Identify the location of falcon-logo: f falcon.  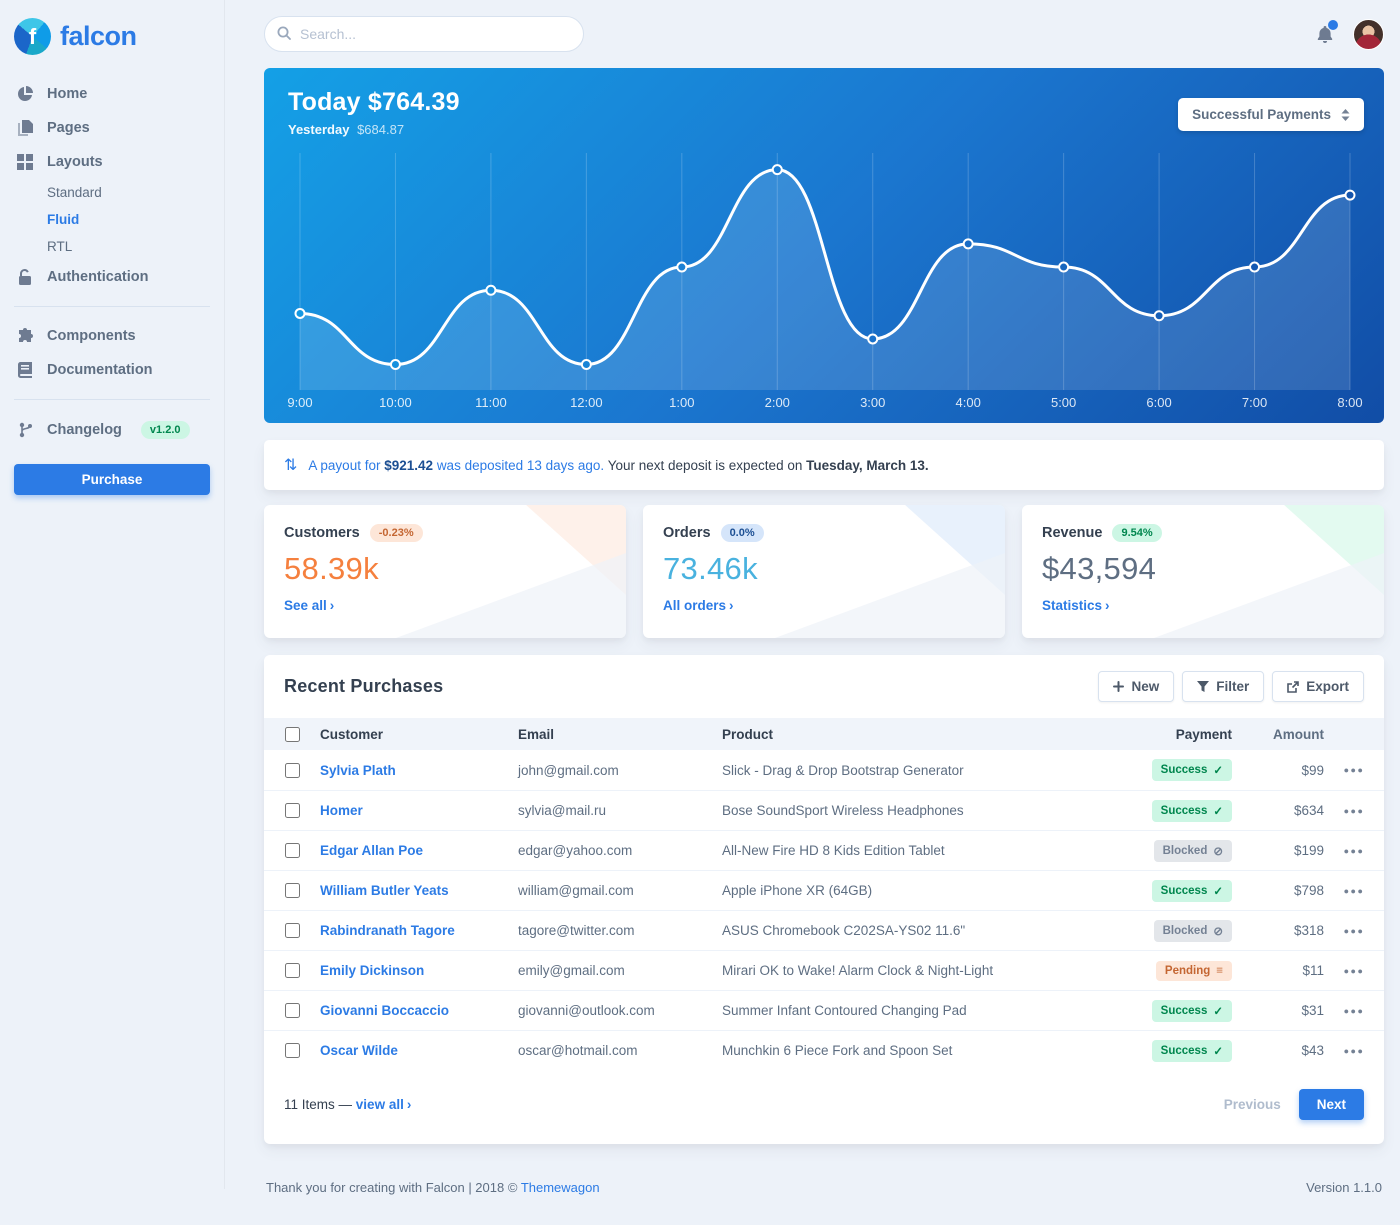
(112, 44).